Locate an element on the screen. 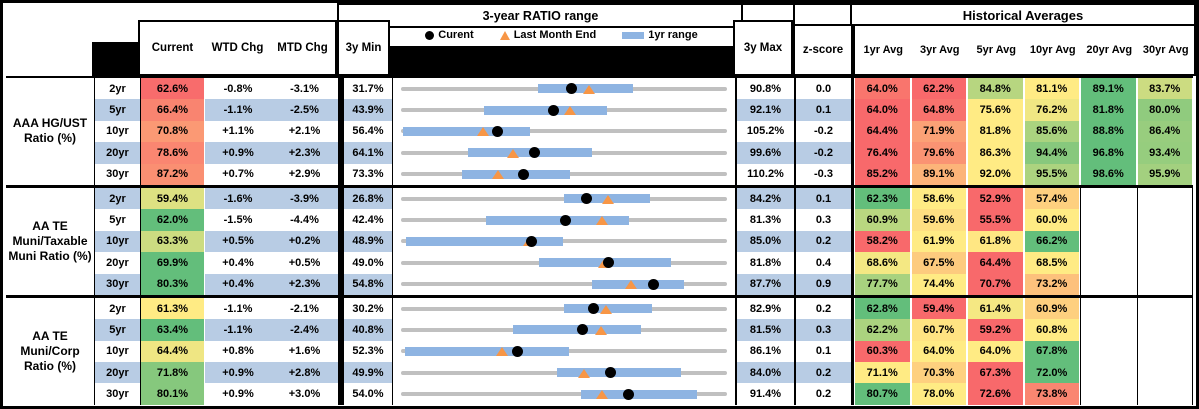 Image resolution: width=1199 pixels, height=409 pixels. 3y-max-cell: 81.8% is located at coordinates (765, 263).